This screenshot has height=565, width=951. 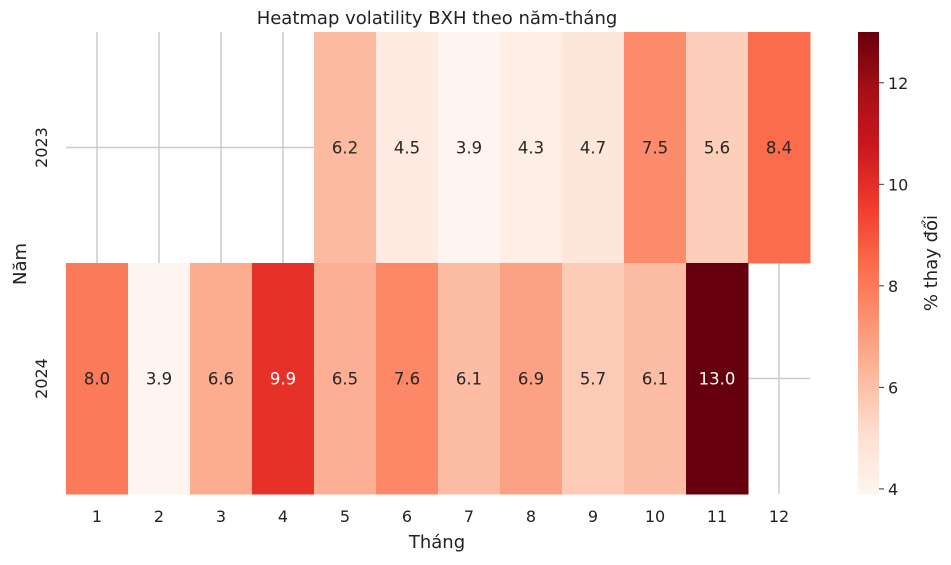 What do you see at coordinates (97, 516) in the screenshot?
I see `x-tick-label: 1` at bounding box center [97, 516].